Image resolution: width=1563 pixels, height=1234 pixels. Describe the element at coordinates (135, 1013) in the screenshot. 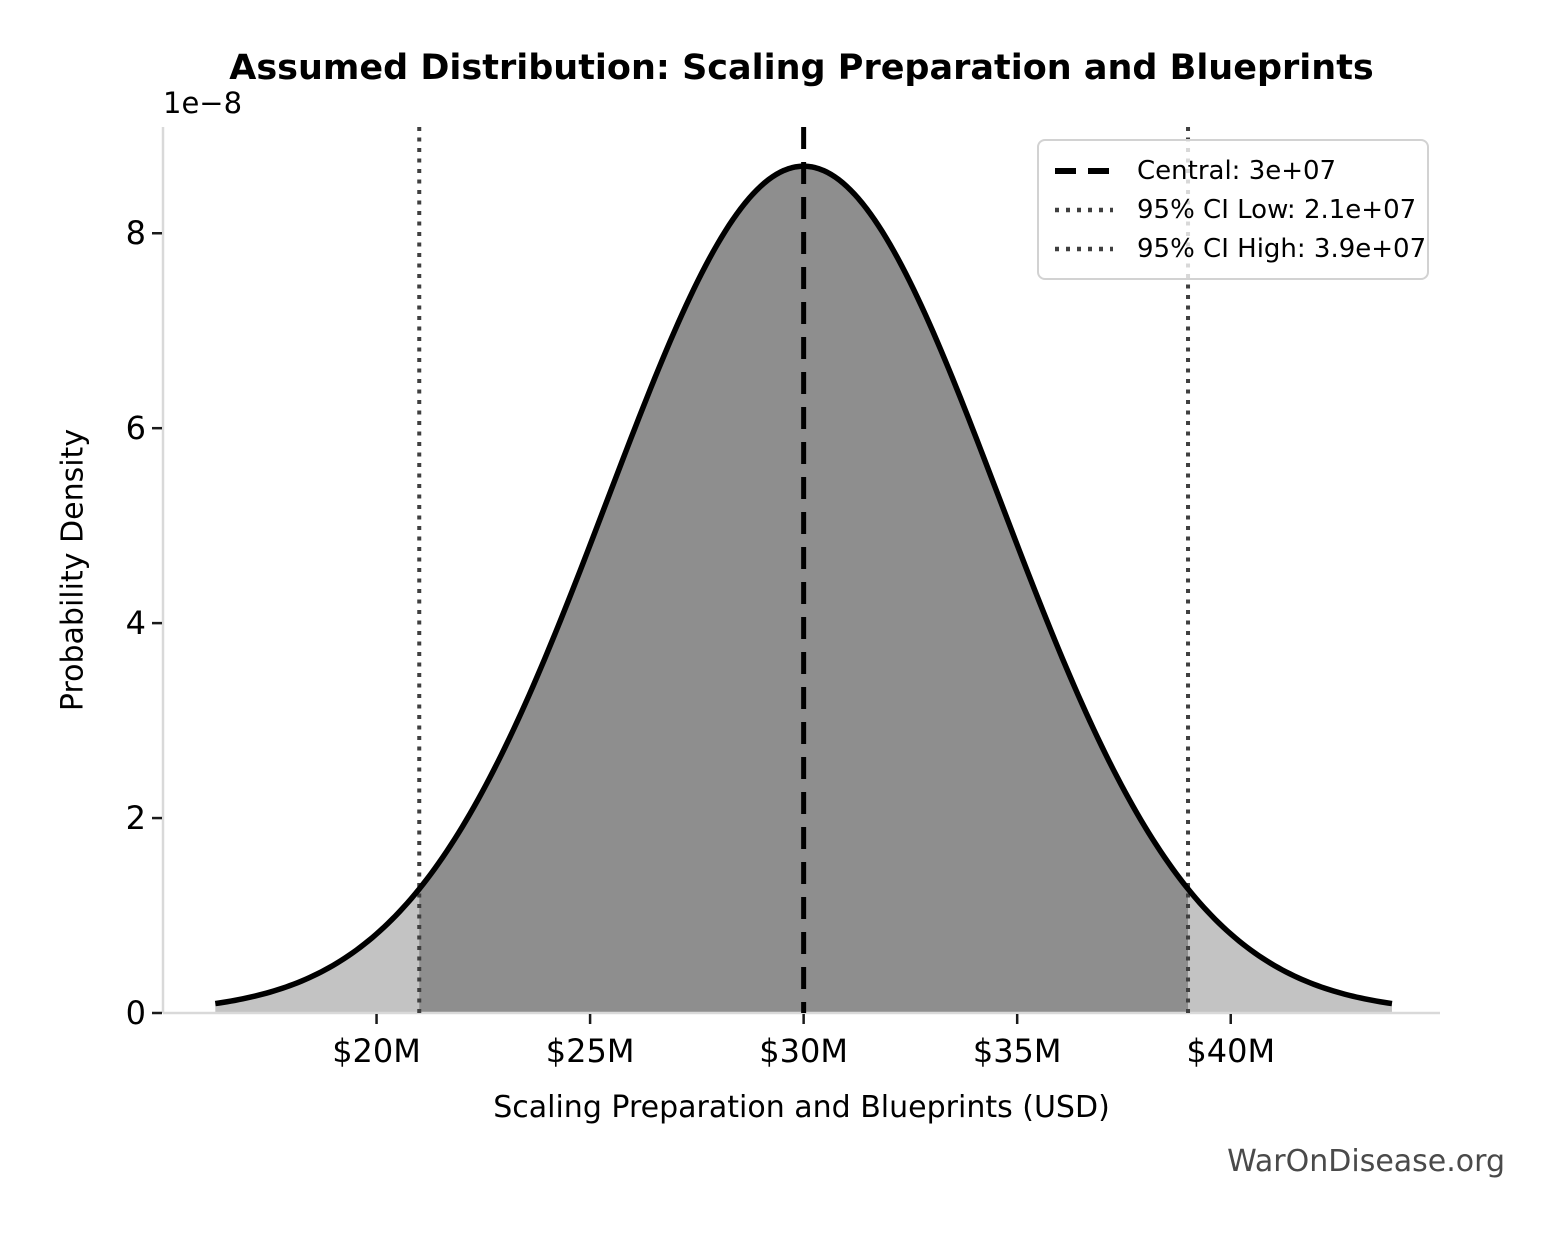

I see `y-tick-label: 0` at that location.